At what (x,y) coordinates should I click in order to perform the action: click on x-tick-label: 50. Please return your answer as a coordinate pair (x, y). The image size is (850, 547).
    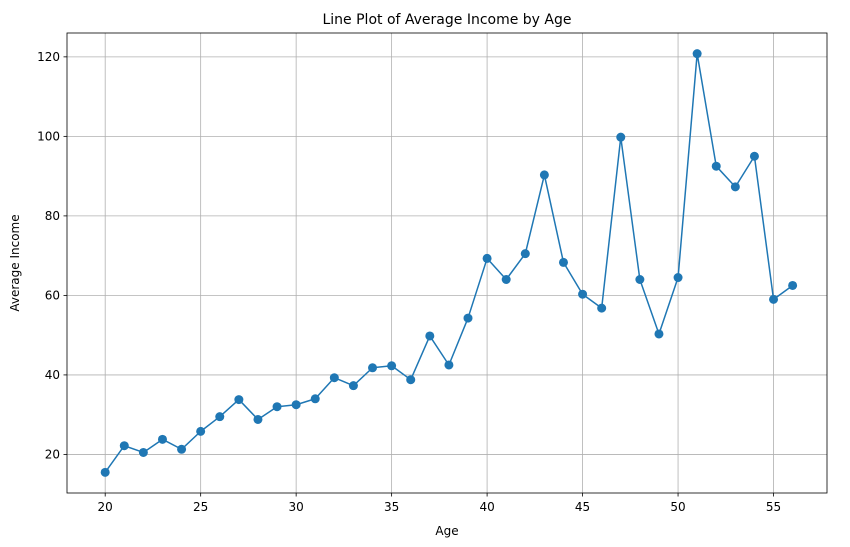
    Looking at the image, I should click on (677, 507).